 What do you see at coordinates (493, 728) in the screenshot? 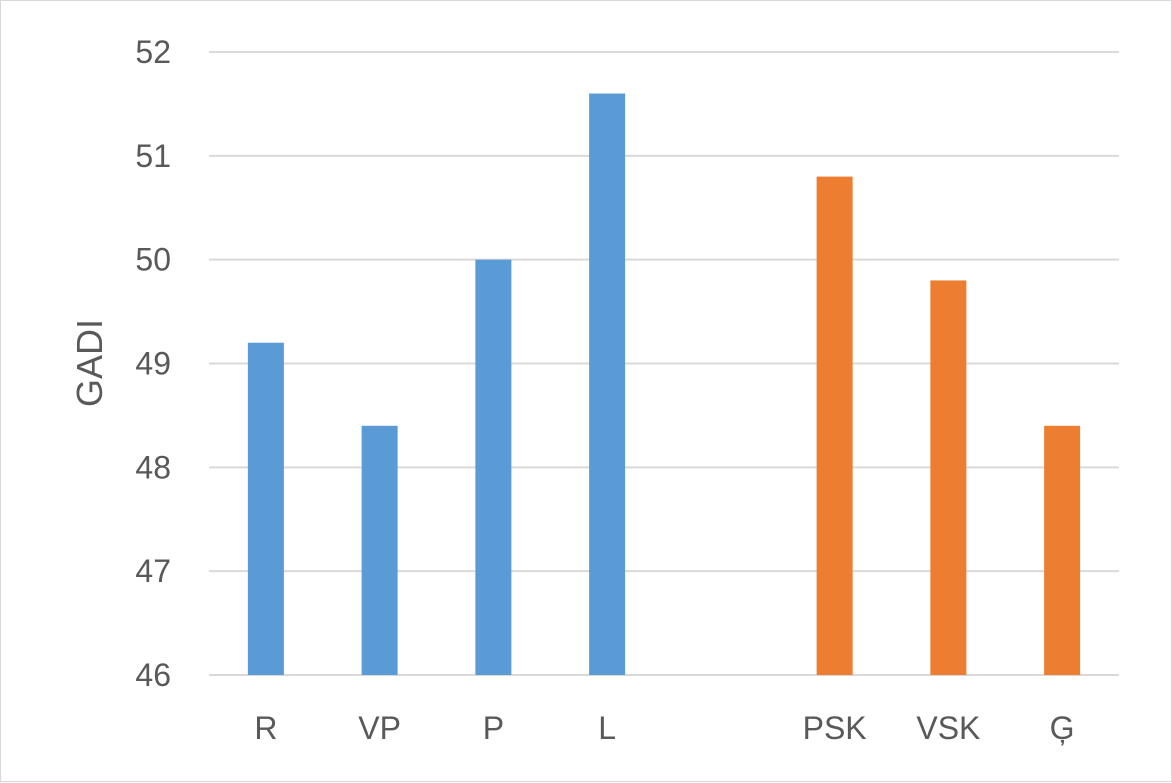
I see `x-tick-label: P` at bounding box center [493, 728].